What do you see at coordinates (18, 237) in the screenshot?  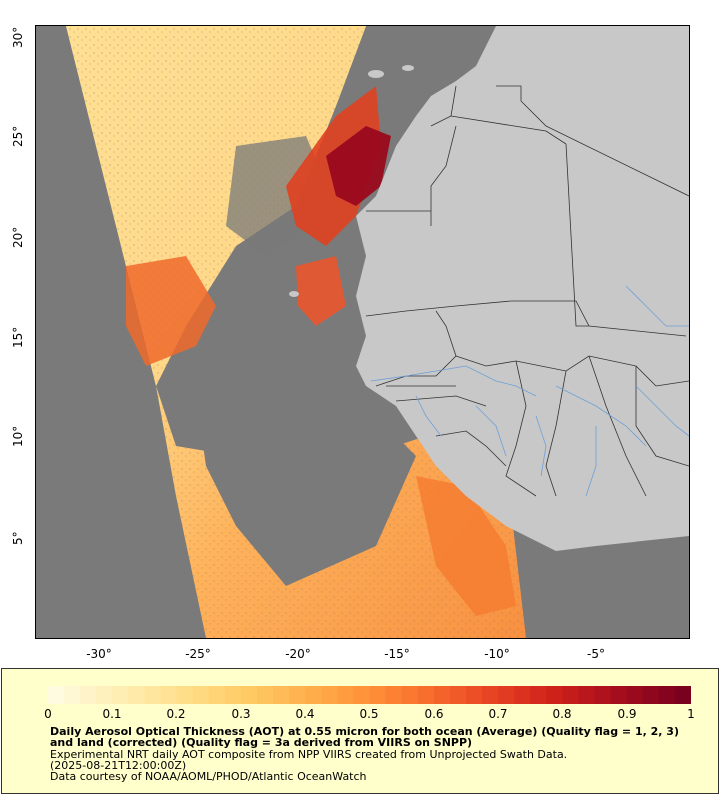 I see `y-tick-label: 20°` at bounding box center [18, 237].